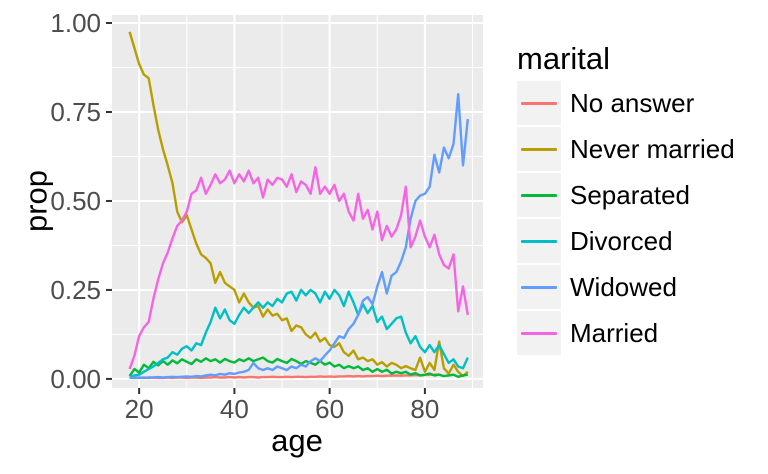  I want to click on legend-item-married: Married, so click(626, 333).